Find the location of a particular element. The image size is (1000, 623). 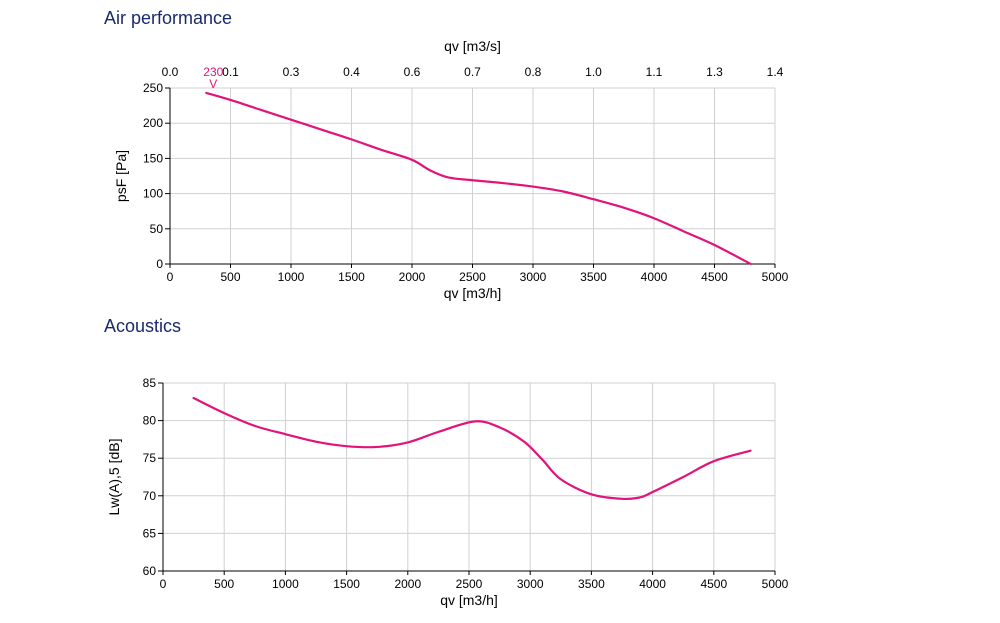

x2-tick-label: 1.4 is located at coordinates (775, 72).